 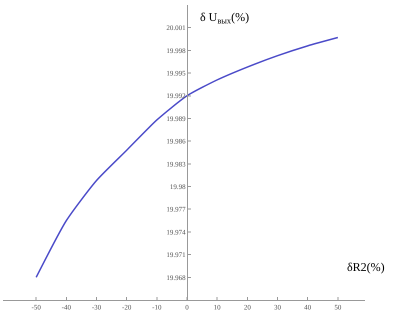 I want to click on x-axis-title: δR2(%), so click(x=366, y=267).